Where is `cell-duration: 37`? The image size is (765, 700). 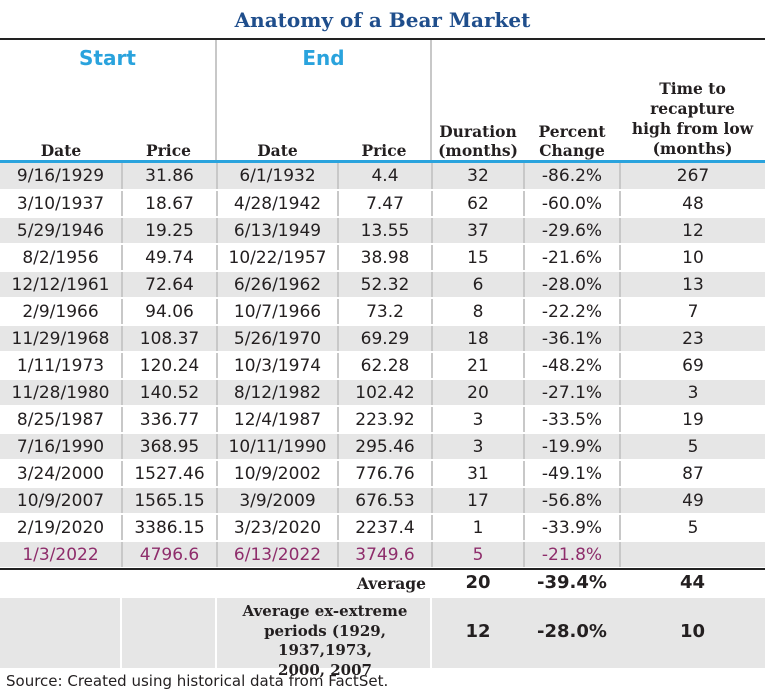
cell-duration: 37 is located at coordinates (478, 231).